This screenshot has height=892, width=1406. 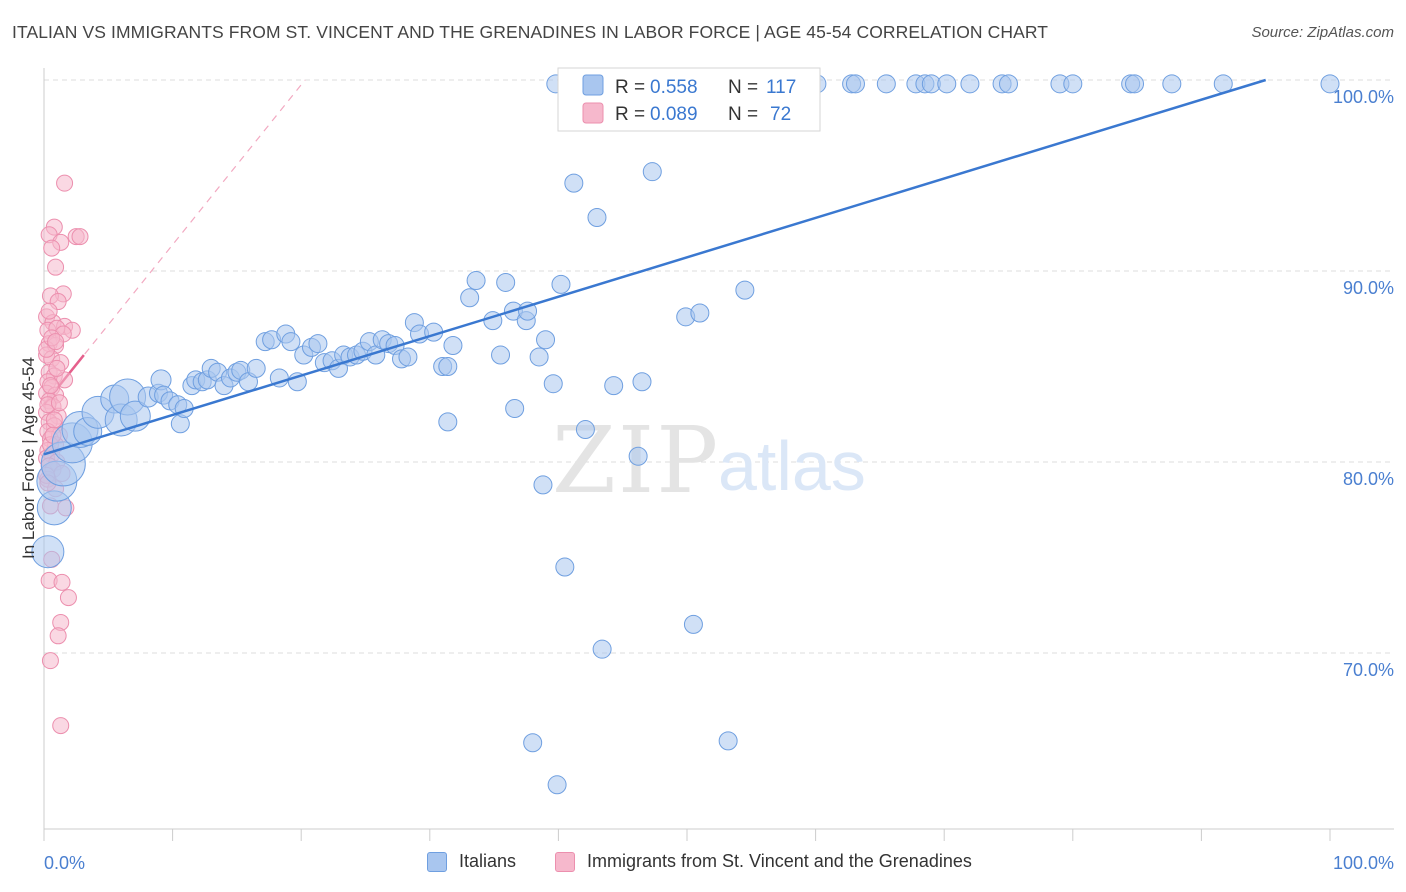 What do you see at coordinates (632, 87) in the screenshot?
I see `legend-r-label-1: R =` at bounding box center [632, 87].